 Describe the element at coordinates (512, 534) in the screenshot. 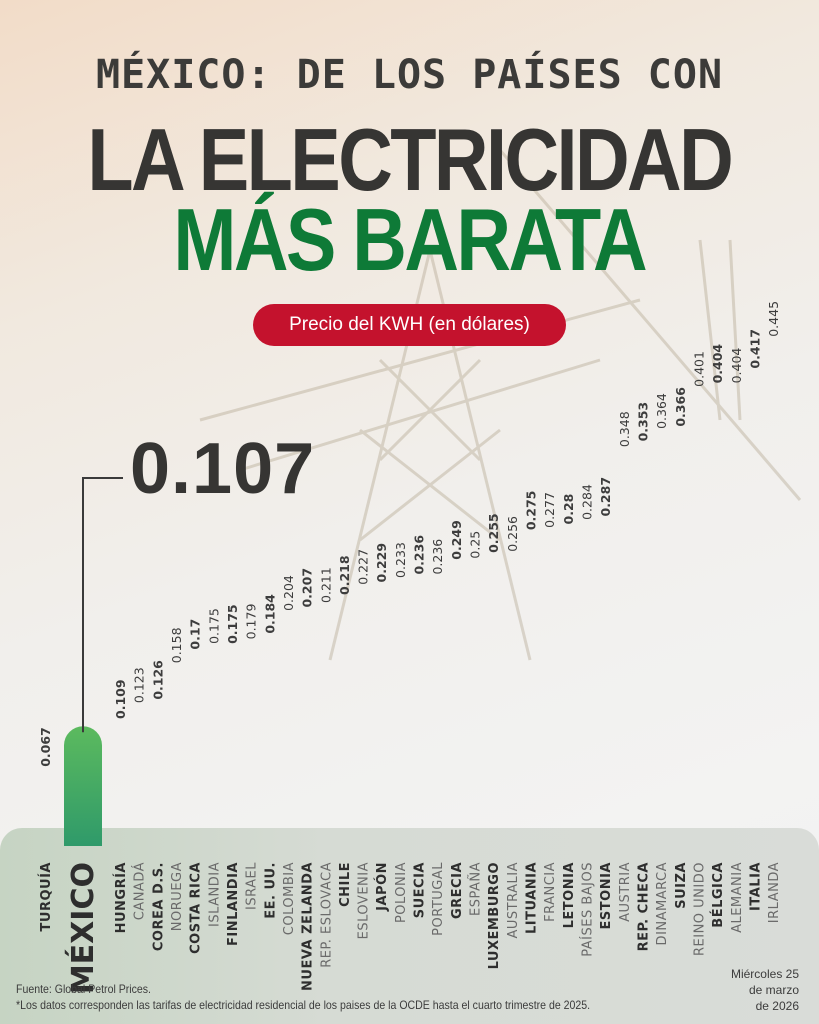

I see `value-label: 0.256` at that location.